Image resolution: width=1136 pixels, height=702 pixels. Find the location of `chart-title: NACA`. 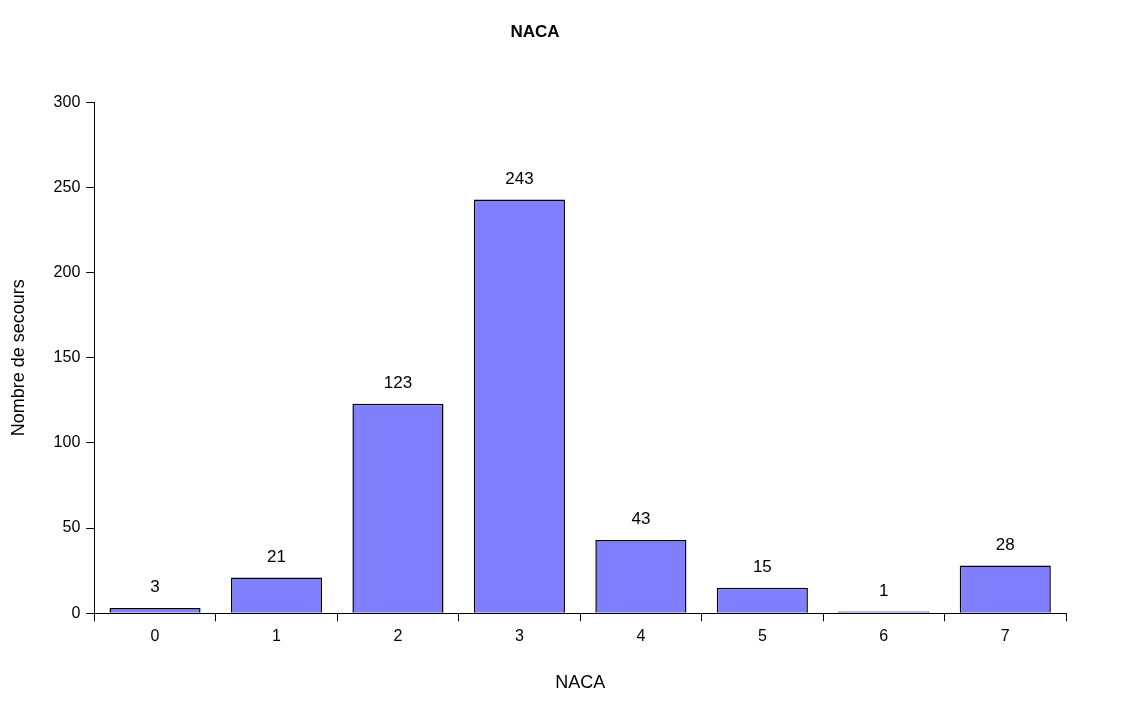

chart-title: NACA is located at coordinates (535, 31).